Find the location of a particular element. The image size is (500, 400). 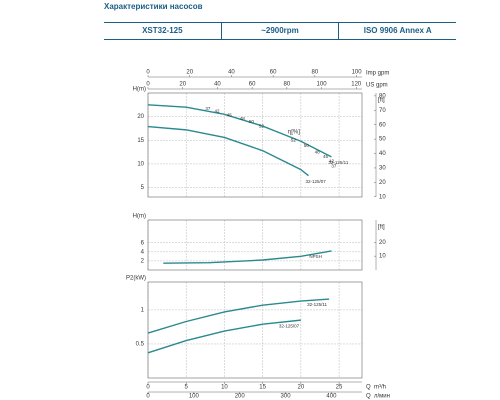

x-var: Q is located at coordinates (368, 388).